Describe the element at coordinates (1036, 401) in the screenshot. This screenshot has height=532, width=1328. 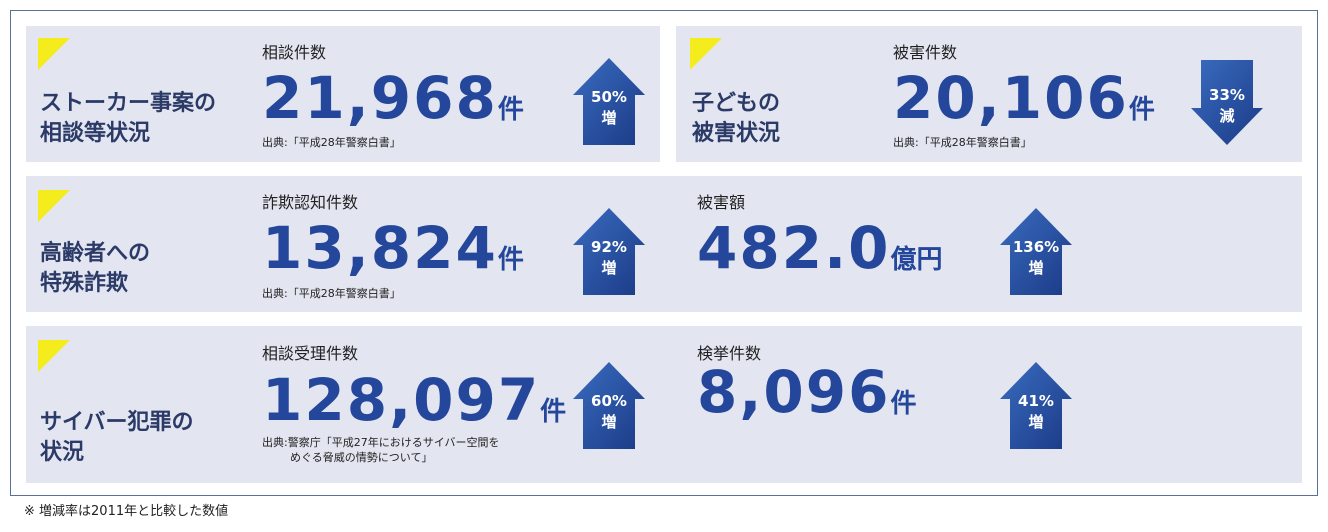
I see `change-rate: 41%` at that location.